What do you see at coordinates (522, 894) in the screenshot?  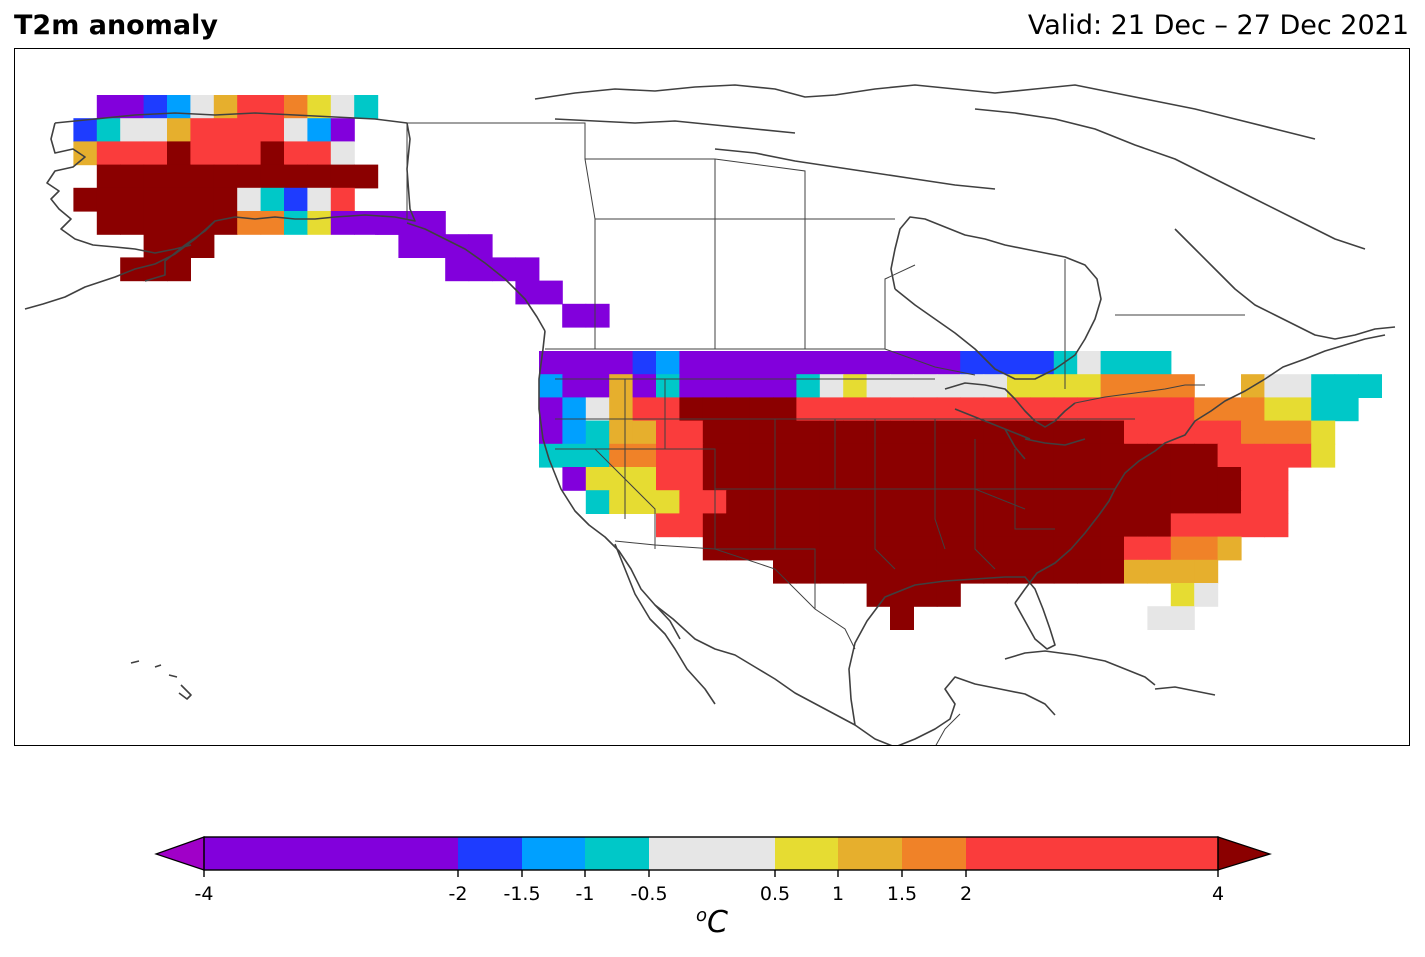 I see `colorbar-tick-label: -1.5` at bounding box center [522, 894].